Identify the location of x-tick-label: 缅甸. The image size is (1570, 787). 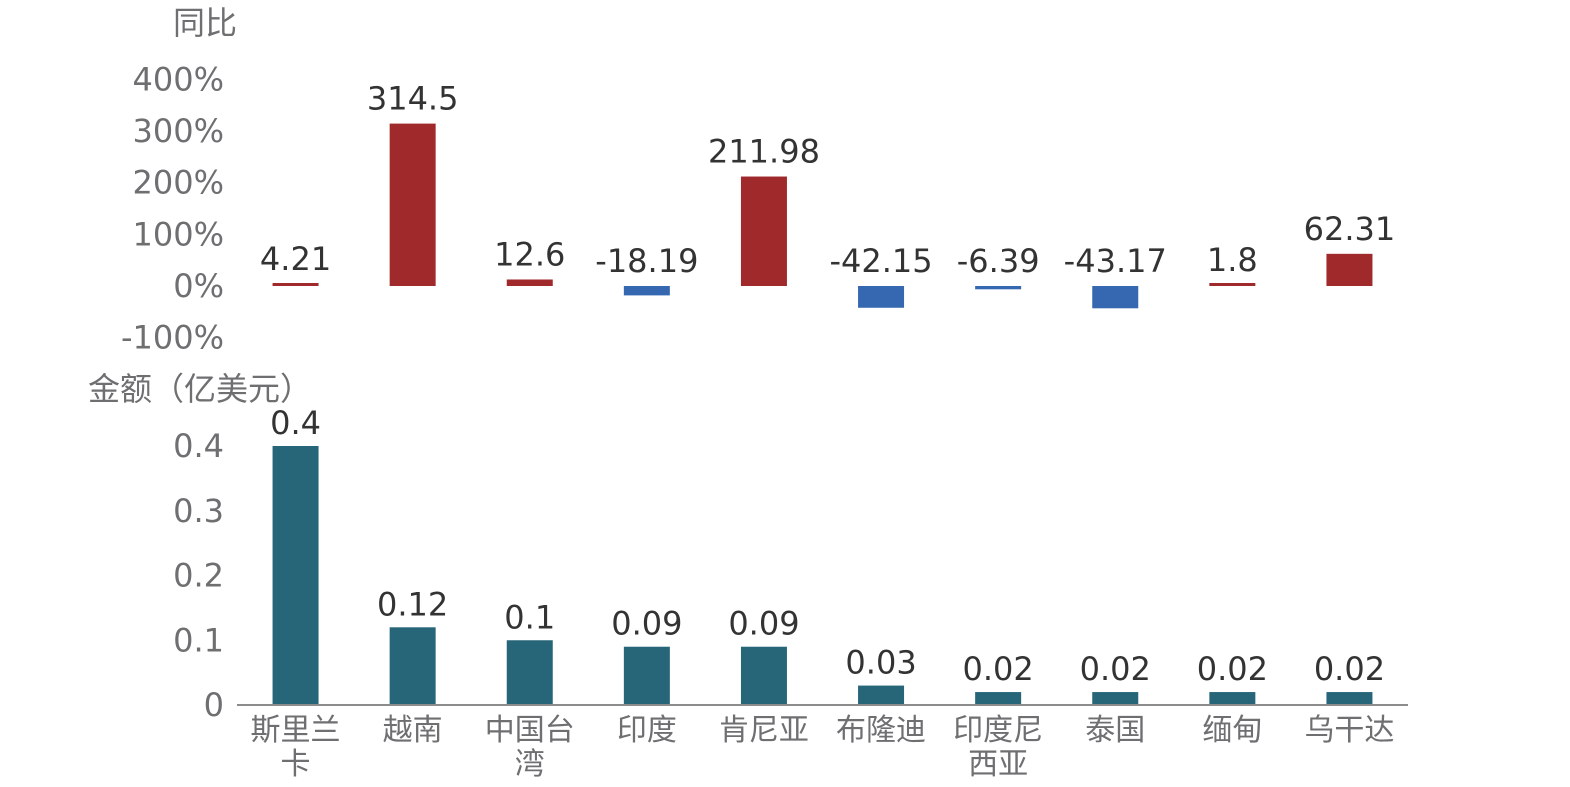
(1232, 730).